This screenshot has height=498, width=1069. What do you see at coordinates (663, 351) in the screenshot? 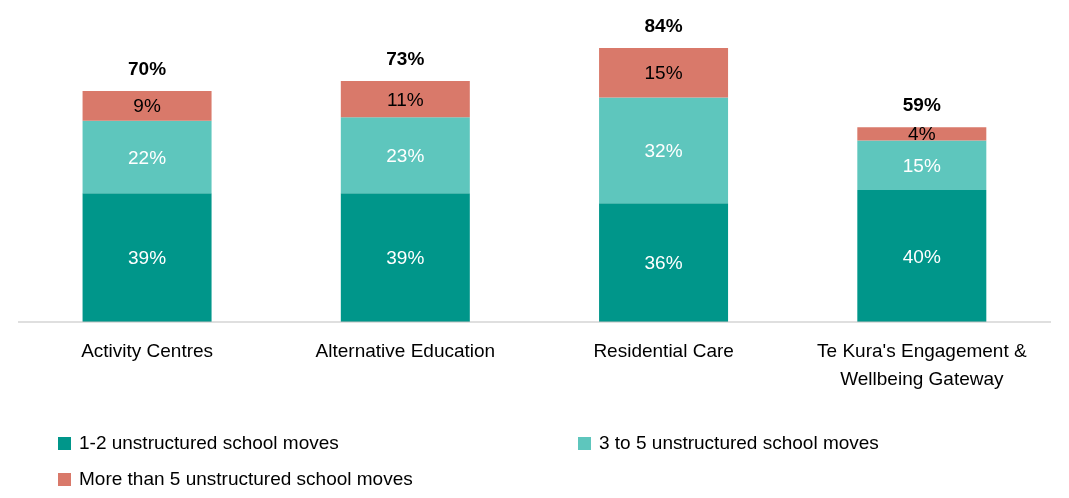
I see `x-tick-label: Residential Care` at bounding box center [663, 351].